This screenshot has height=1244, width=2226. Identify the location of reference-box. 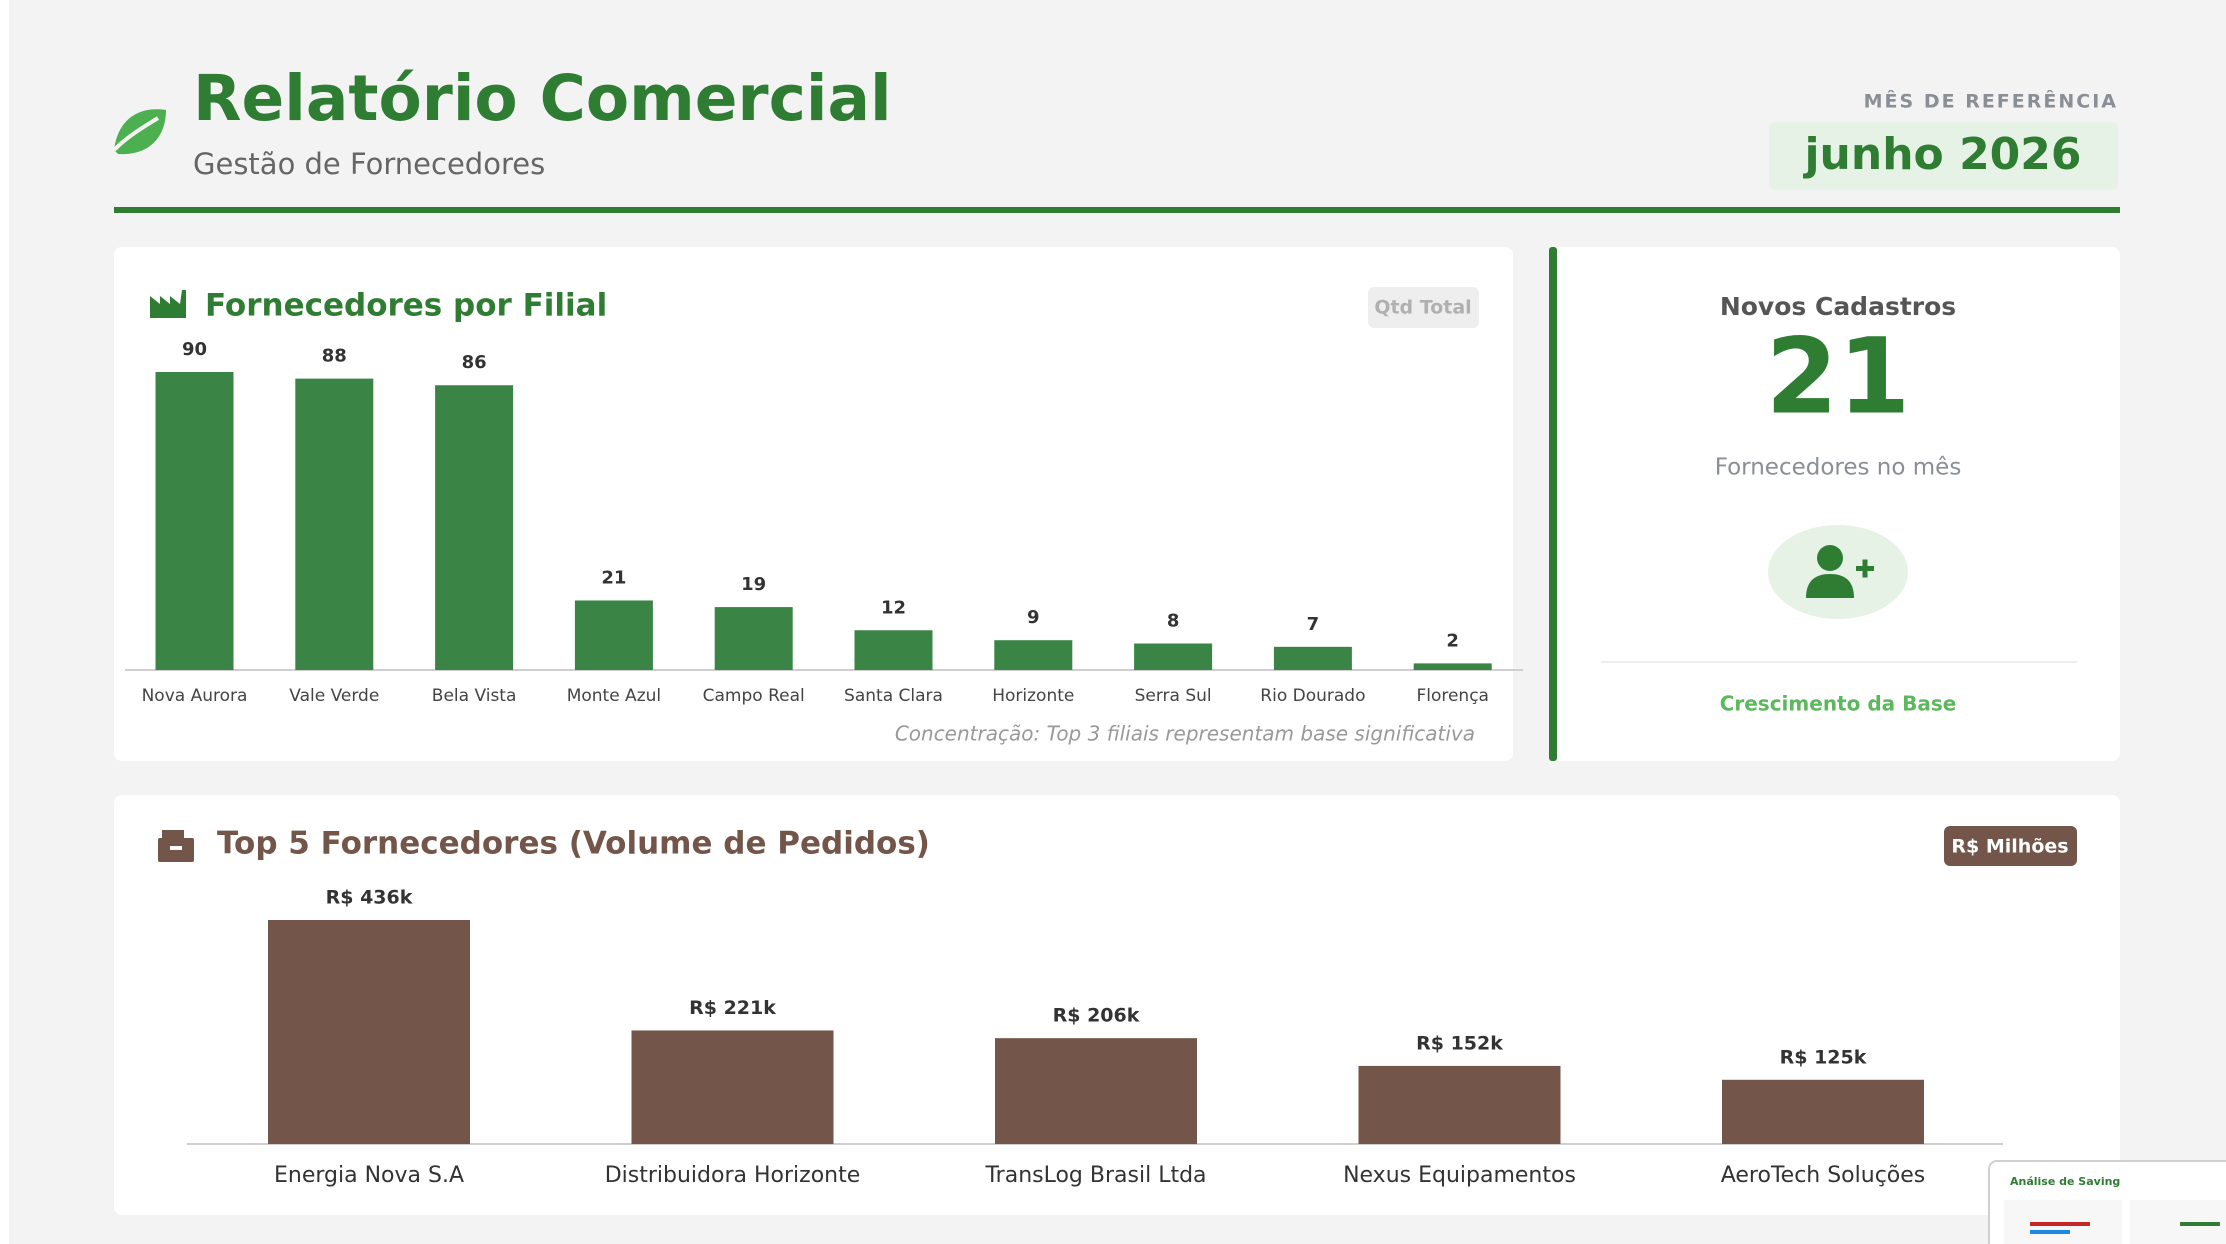
(1943, 156).